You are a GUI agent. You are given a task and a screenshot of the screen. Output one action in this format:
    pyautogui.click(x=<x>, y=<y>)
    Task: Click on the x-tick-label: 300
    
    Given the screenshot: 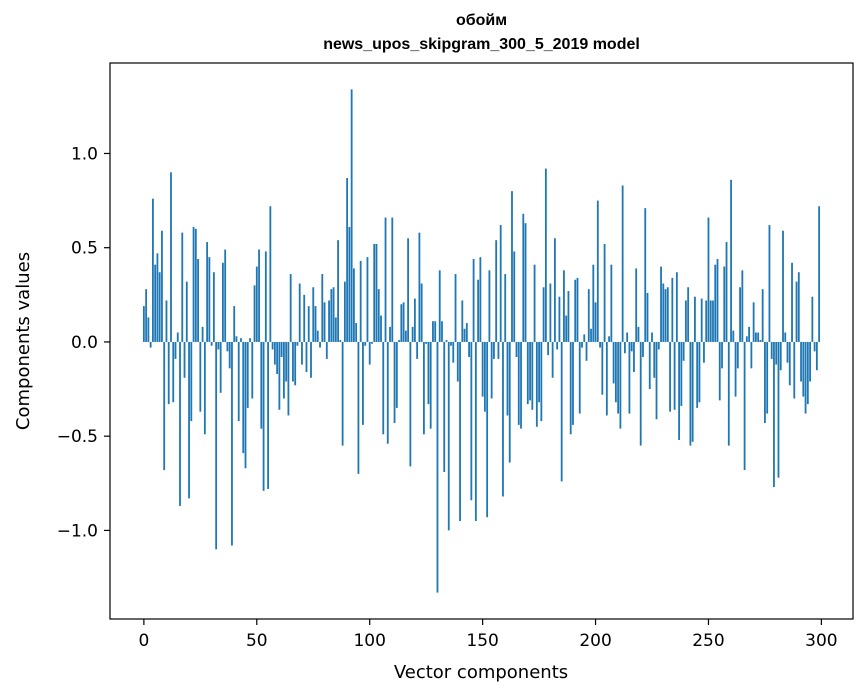 What is the action you would take?
    pyautogui.click(x=821, y=641)
    